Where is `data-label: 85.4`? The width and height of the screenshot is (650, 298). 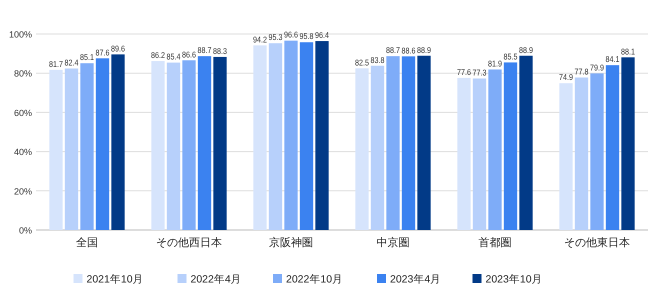
data-label: 85.4 is located at coordinates (175, 57).